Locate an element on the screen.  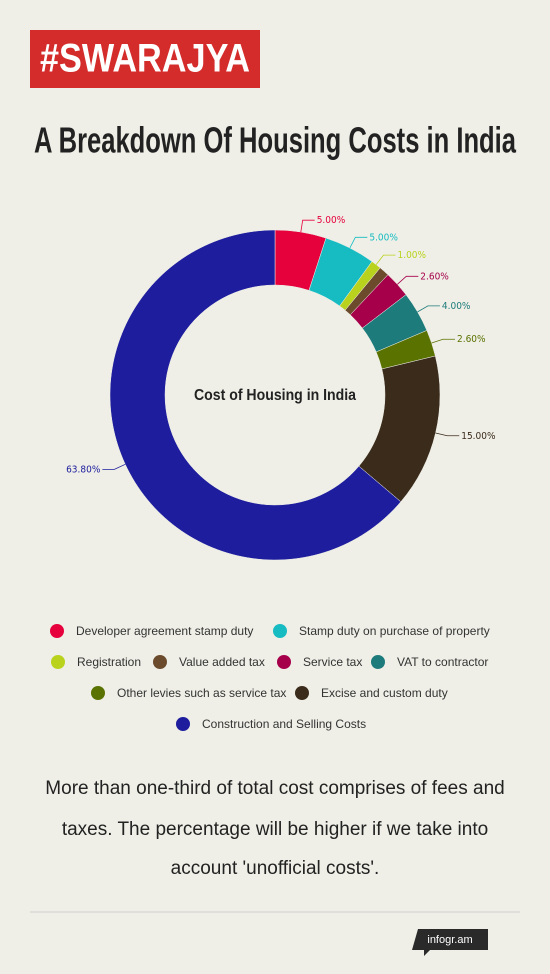
logo: #SWARAJYA is located at coordinates (145, 59).